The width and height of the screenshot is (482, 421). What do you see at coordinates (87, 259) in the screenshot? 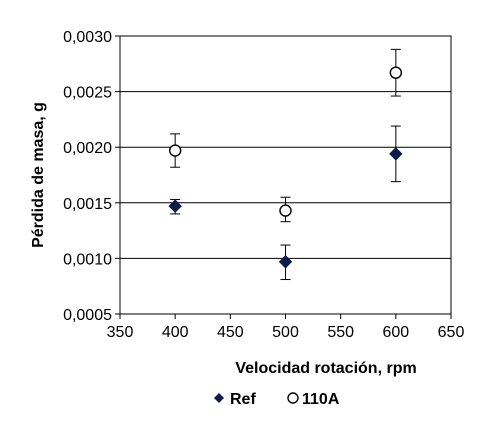
I see `y-tick-label-1: 0,0010` at bounding box center [87, 259].